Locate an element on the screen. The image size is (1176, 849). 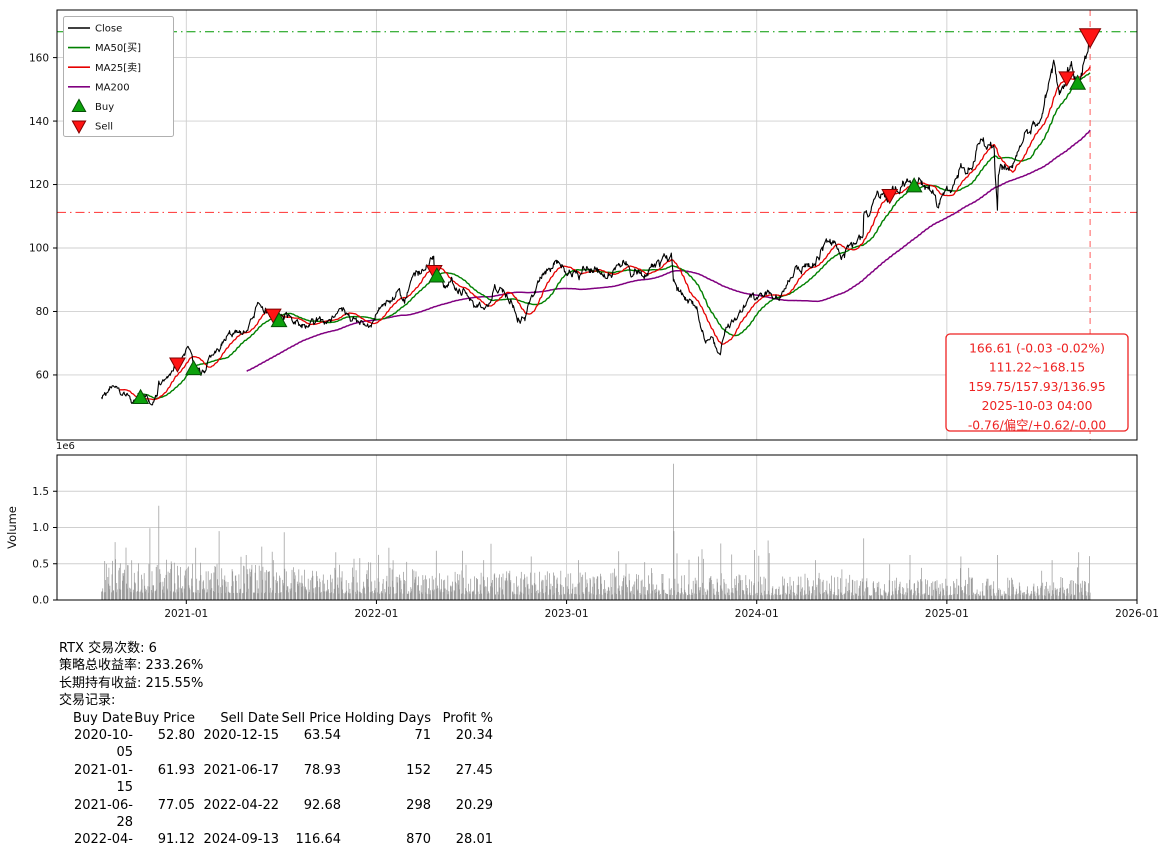
trade-cell: 27.45 is located at coordinates (474, 770).